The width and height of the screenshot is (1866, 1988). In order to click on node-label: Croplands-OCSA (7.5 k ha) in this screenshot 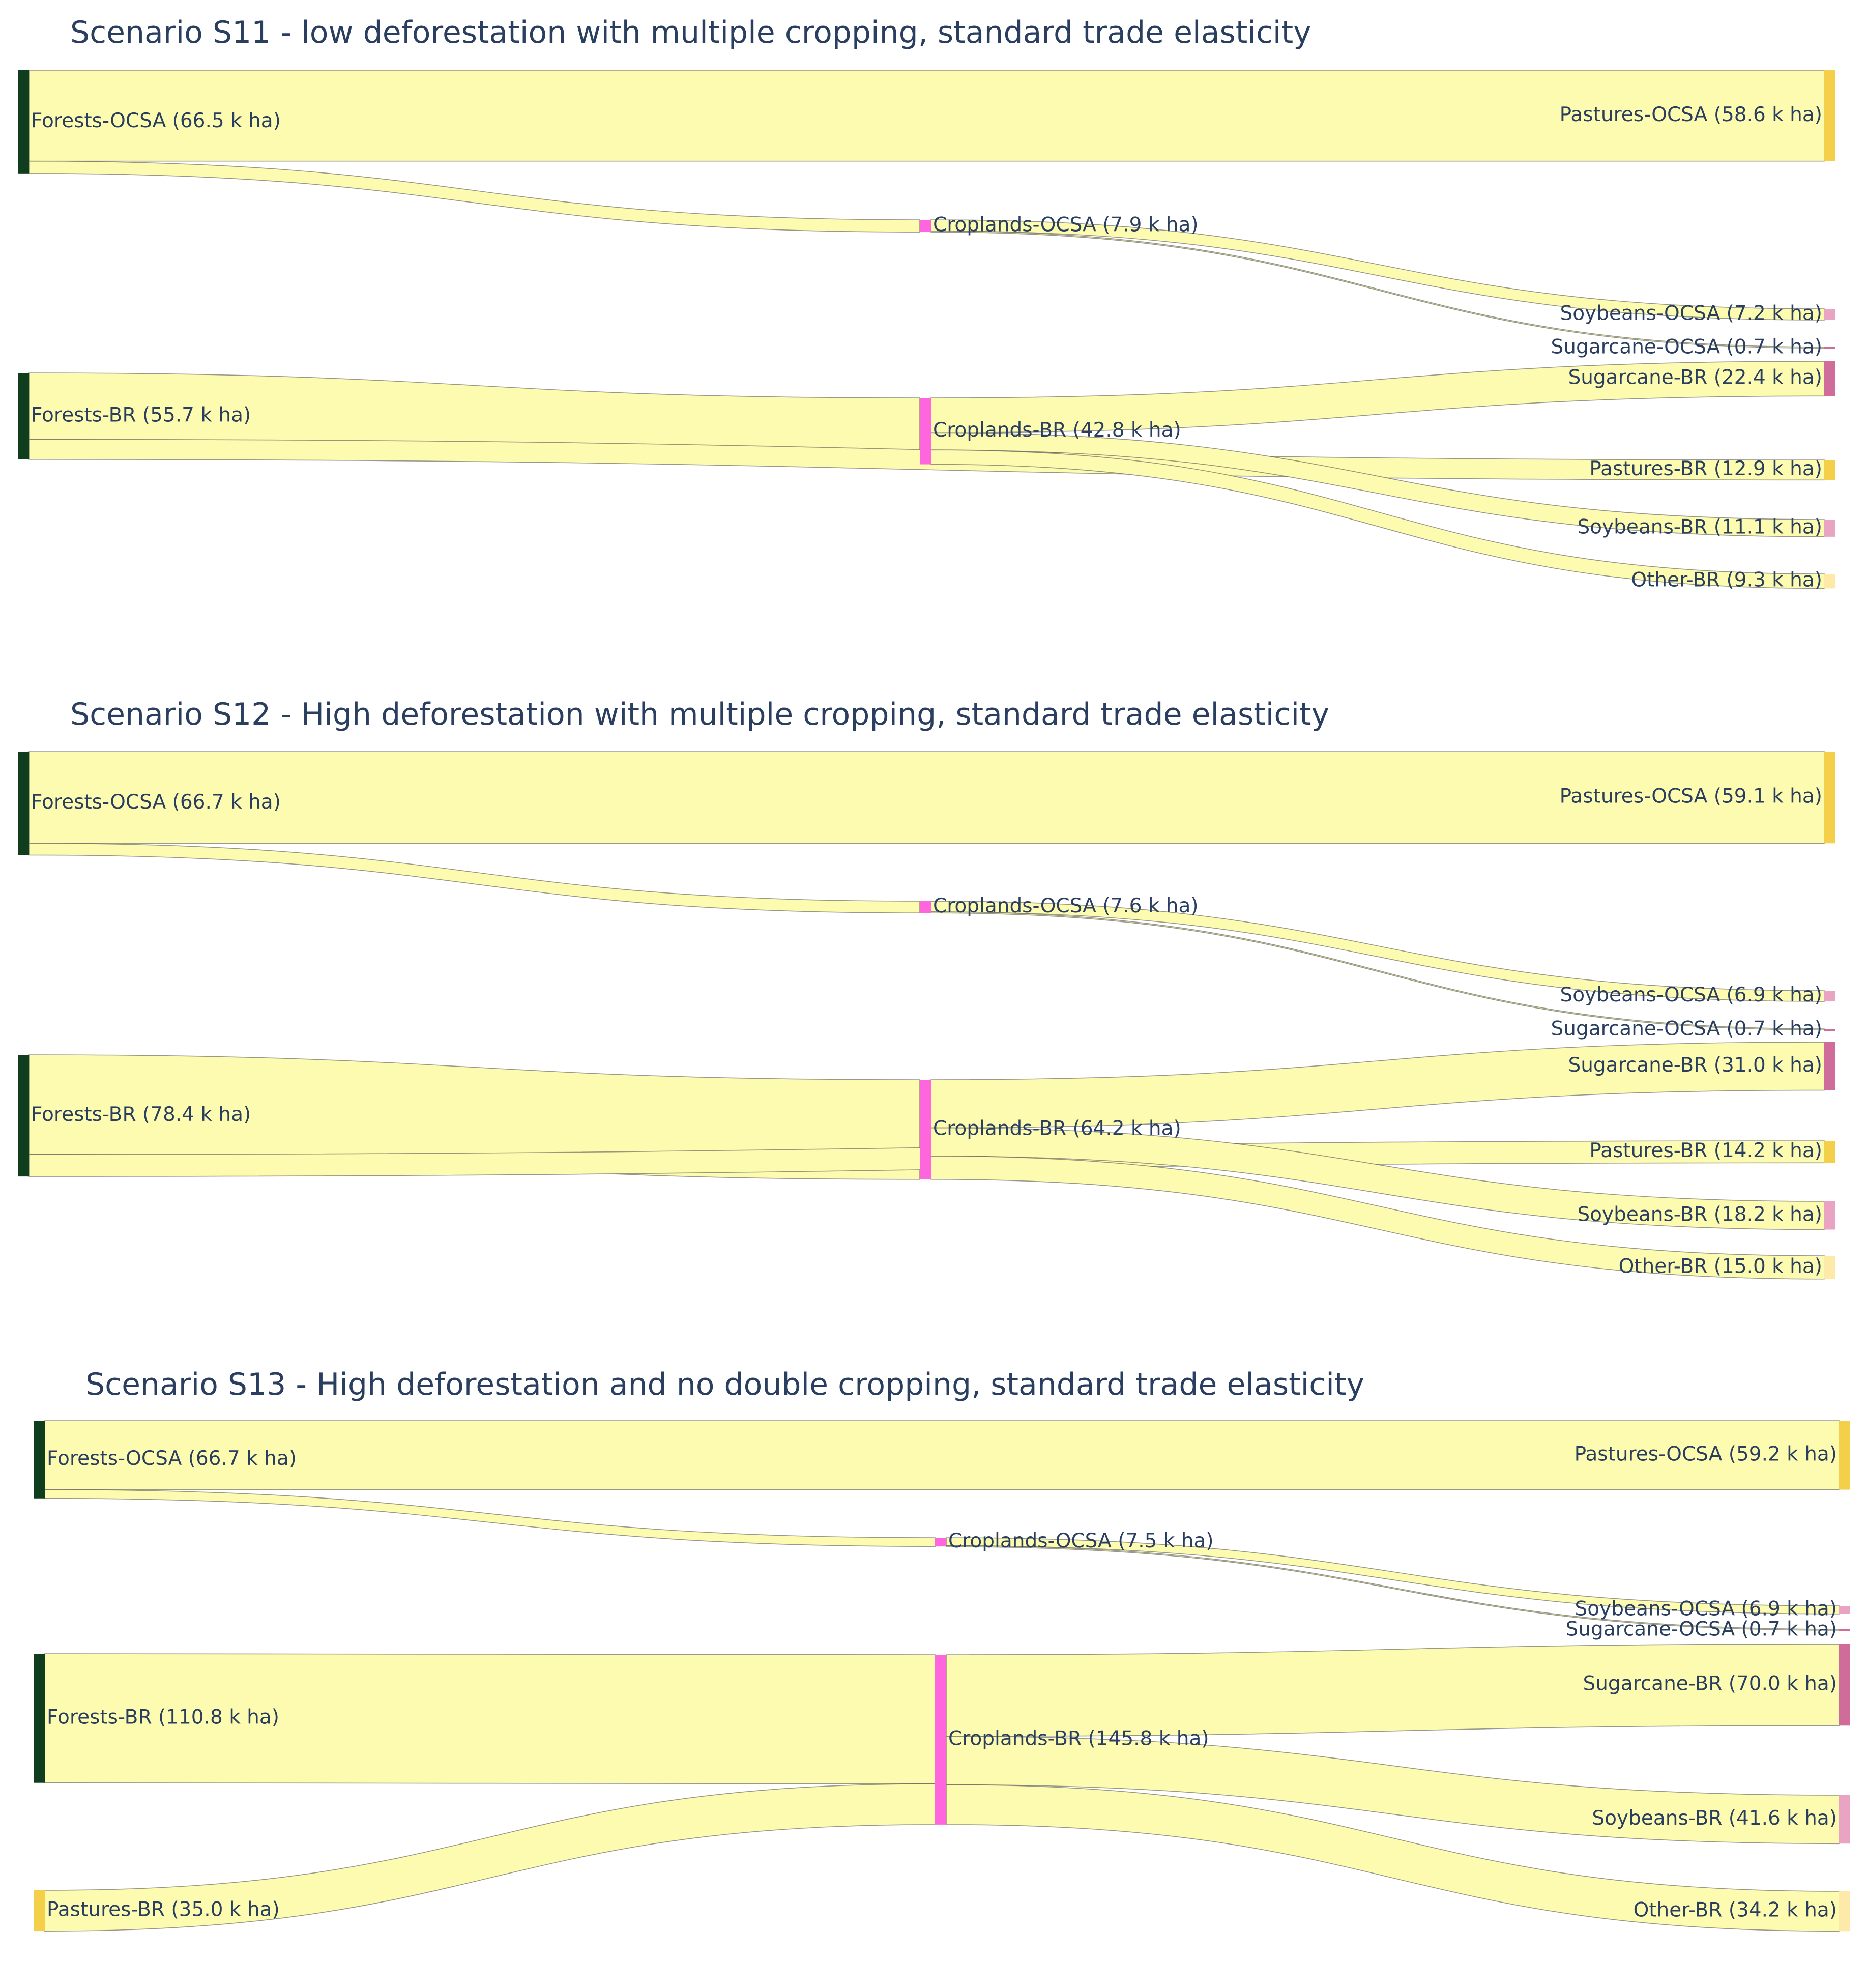, I will do `click(1081, 1541)`.